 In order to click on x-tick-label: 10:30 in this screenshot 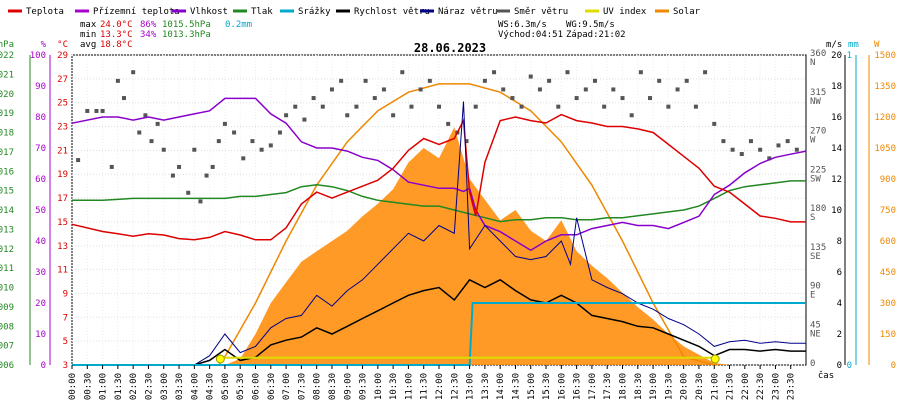, I will do `click(394, 386)`.